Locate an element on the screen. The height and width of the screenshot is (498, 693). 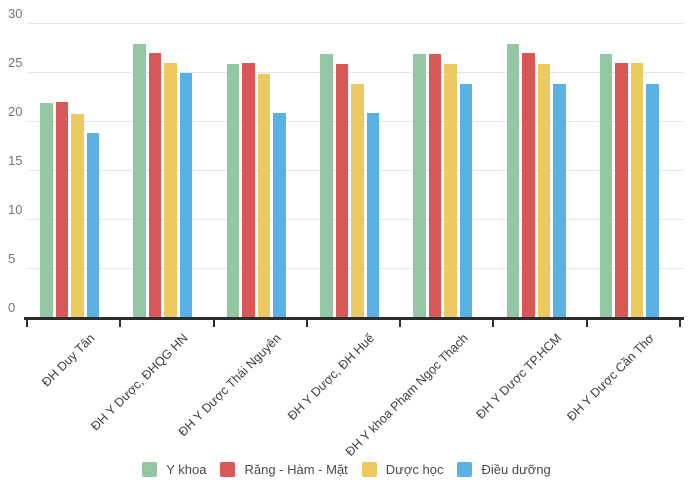
y-axis-tick-label: 25 is located at coordinates (15, 62).